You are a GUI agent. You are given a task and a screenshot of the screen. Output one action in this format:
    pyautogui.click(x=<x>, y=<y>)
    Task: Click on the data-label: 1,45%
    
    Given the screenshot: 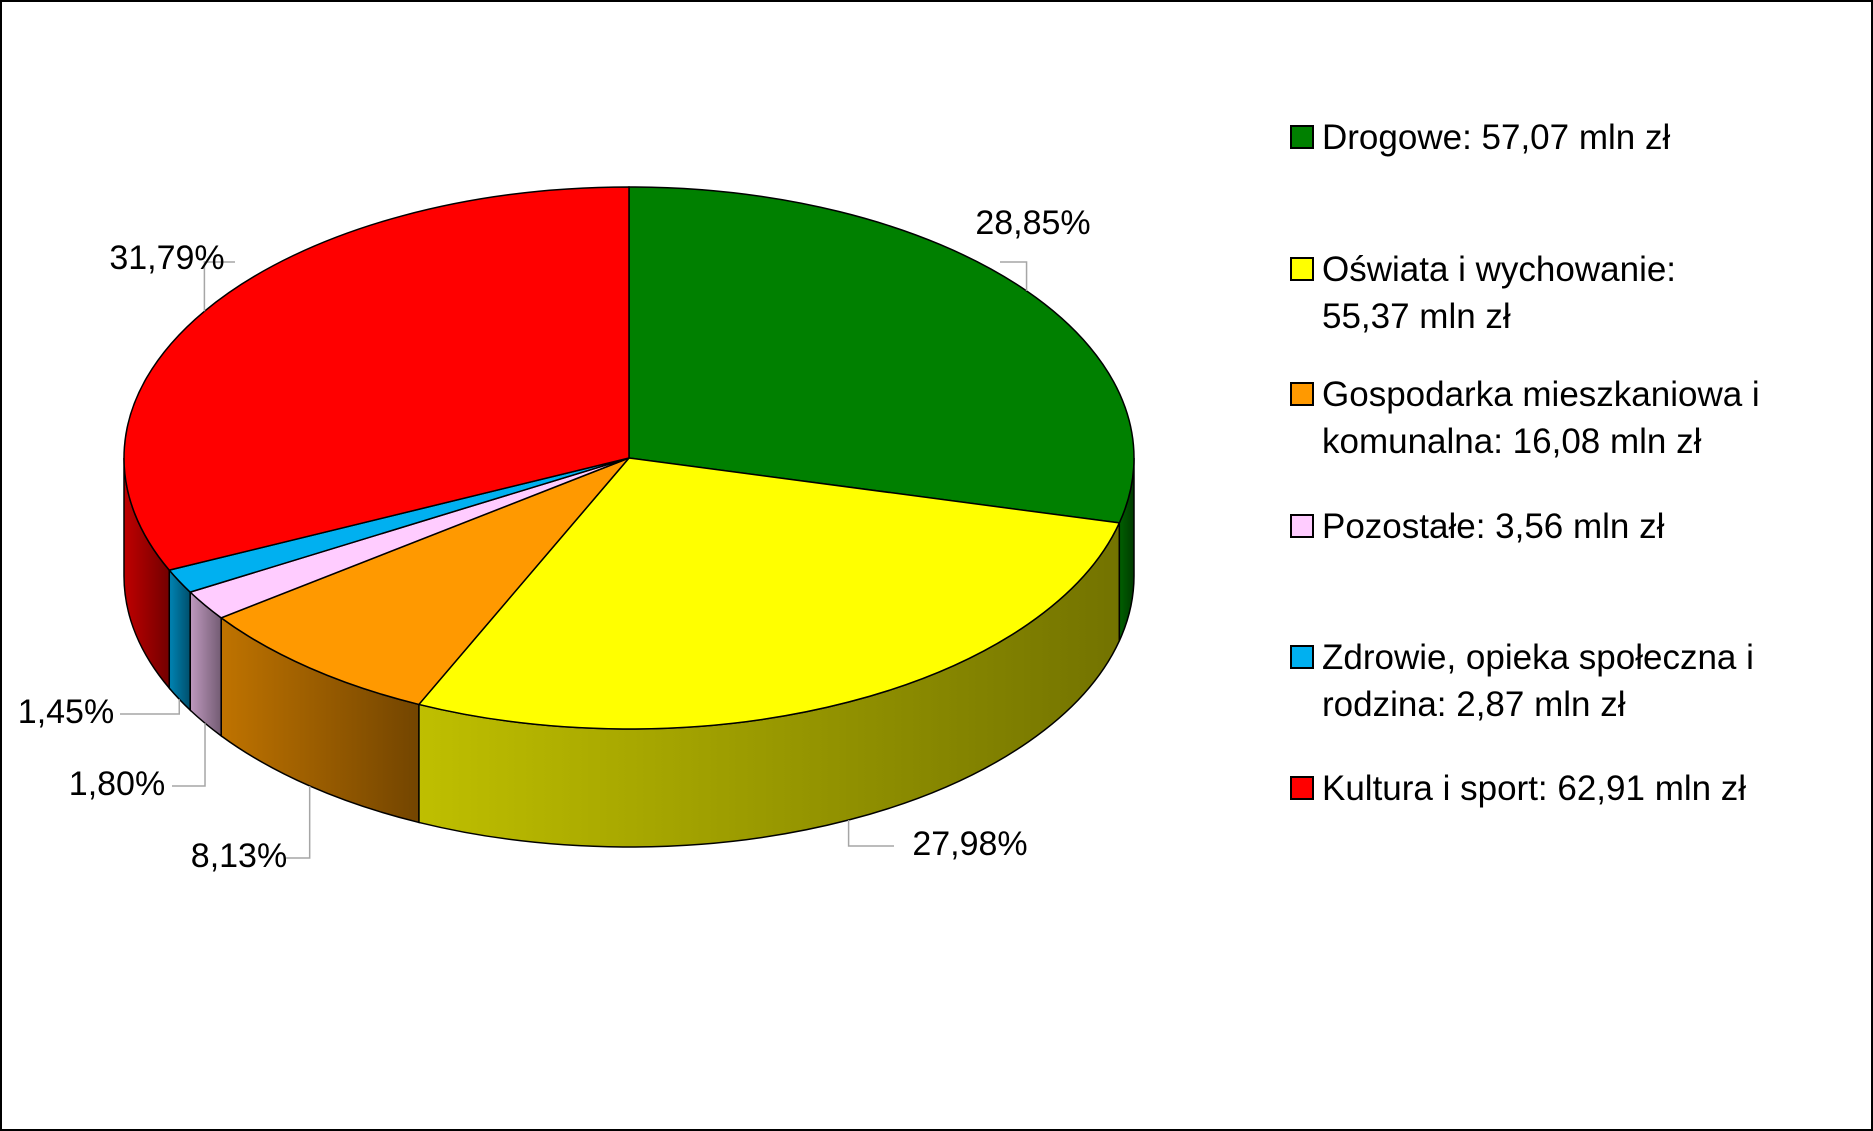 What is the action you would take?
    pyautogui.click(x=66, y=712)
    